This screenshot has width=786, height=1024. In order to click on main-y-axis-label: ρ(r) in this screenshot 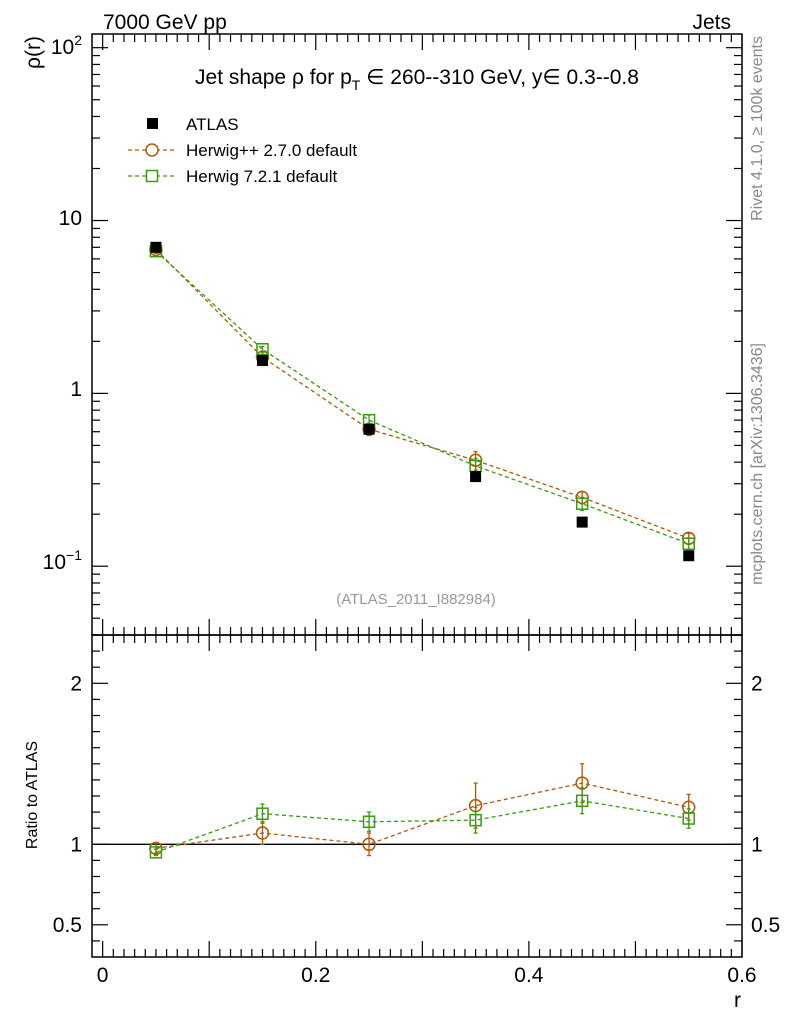, I will do `click(33, 52)`.